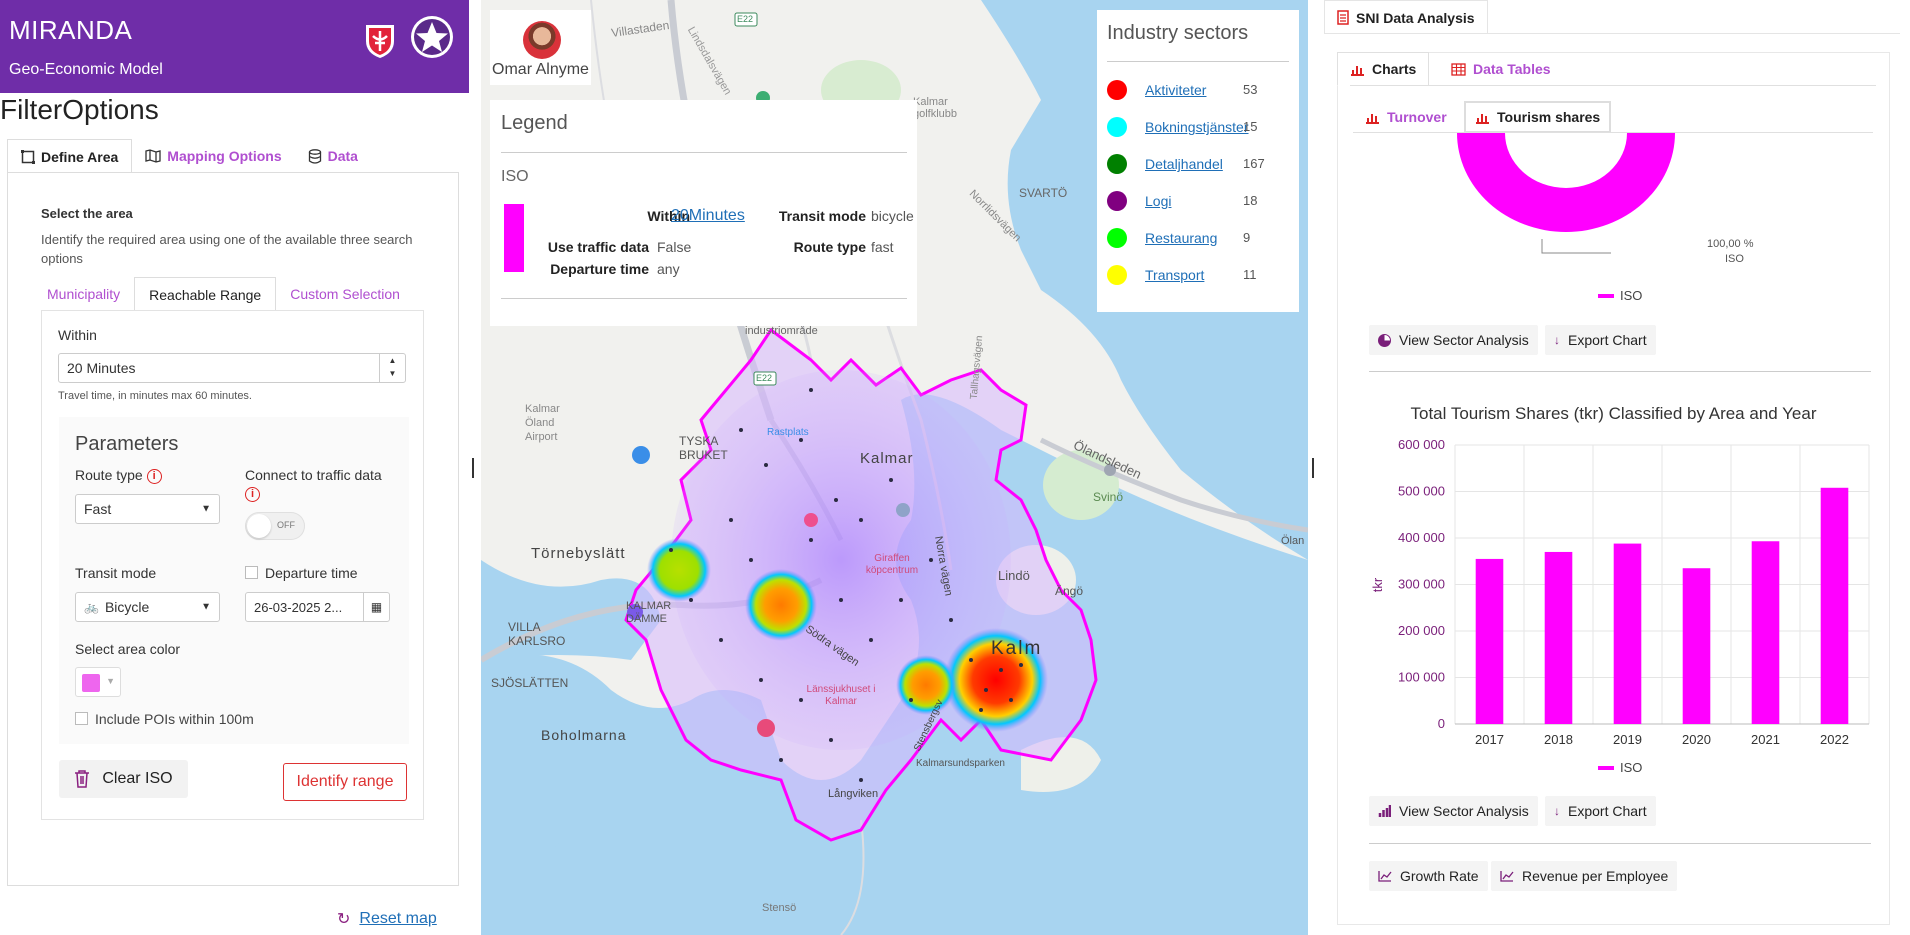  I want to click on charts-tab-line, so click(1613, 85).